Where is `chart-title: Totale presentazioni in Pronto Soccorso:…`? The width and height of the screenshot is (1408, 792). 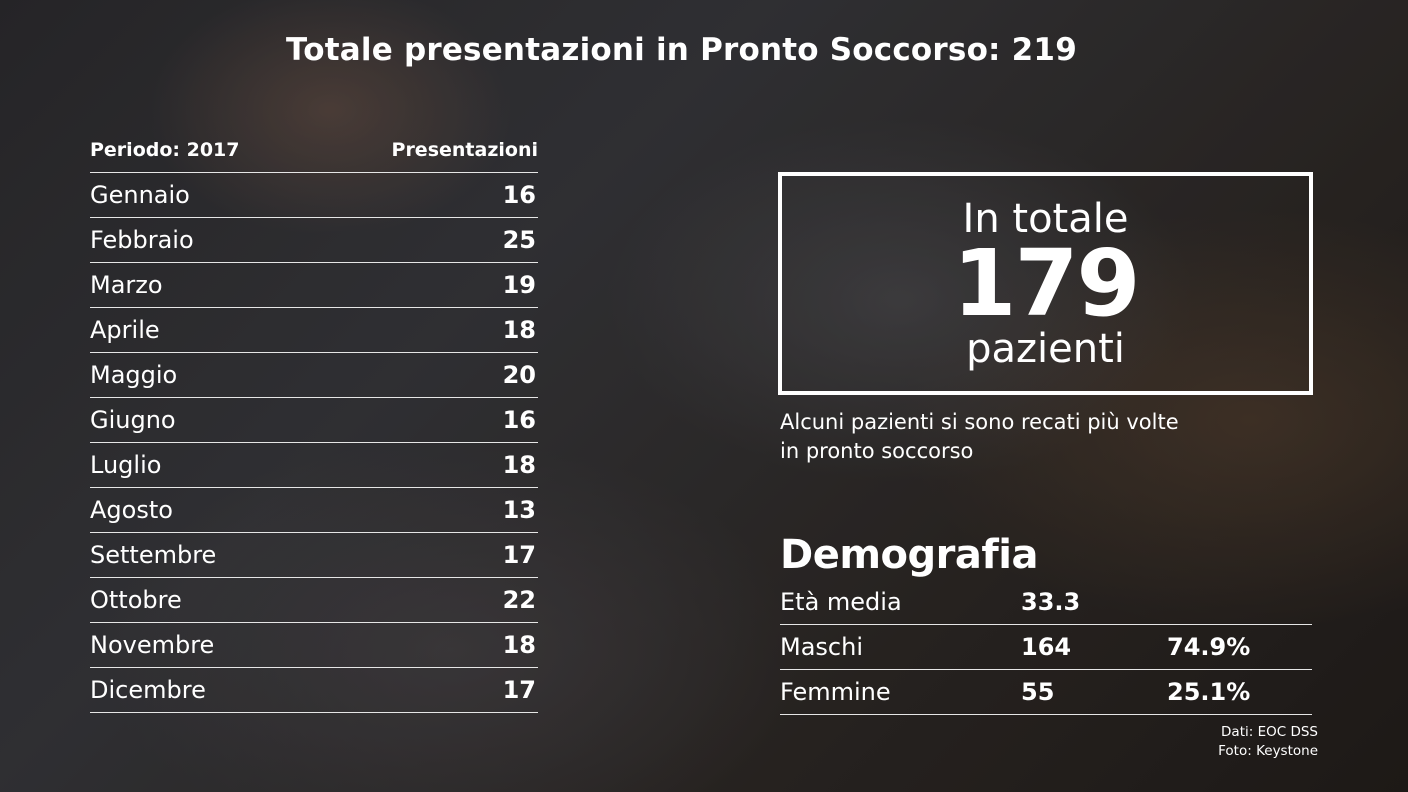
chart-title: Totale presentazioni in Pronto Soccorso:… is located at coordinates (681, 50).